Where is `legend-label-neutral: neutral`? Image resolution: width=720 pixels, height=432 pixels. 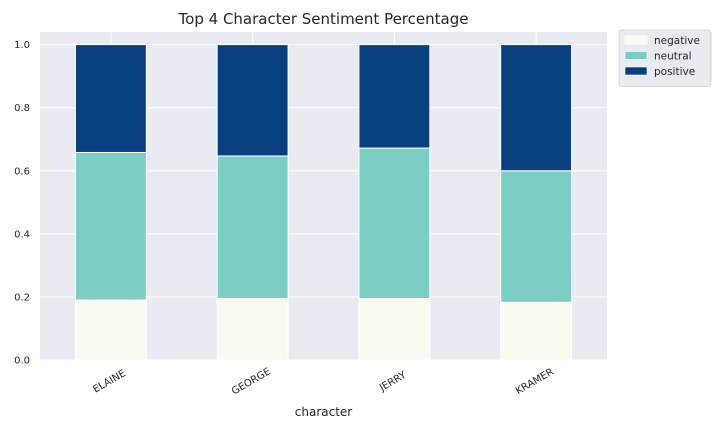
legend-label-neutral: neutral is located at coordinates (673, 57).